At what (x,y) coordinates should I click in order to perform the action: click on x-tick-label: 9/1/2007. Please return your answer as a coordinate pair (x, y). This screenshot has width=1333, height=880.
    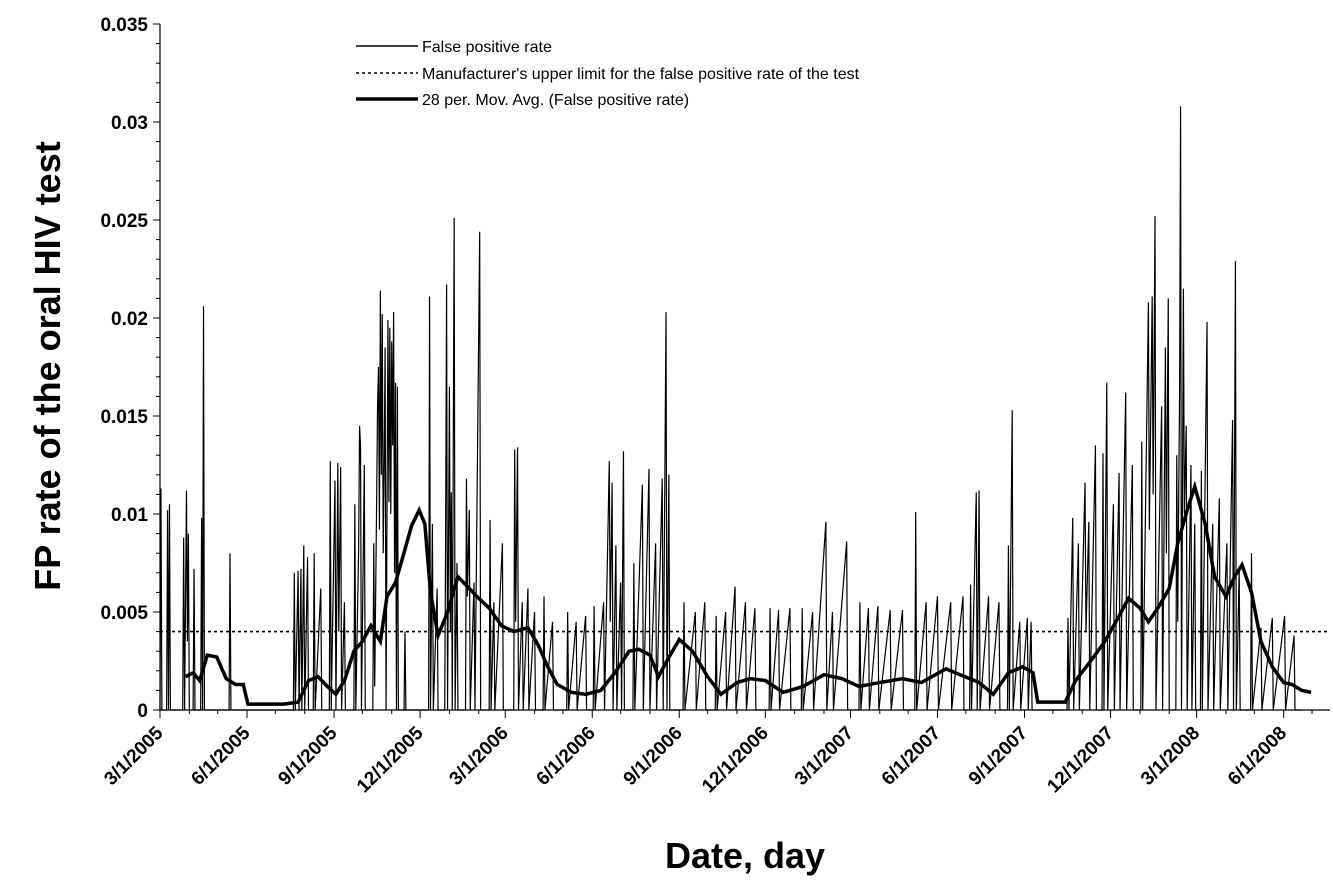
    Looking at the image, I should click on (998, 756).